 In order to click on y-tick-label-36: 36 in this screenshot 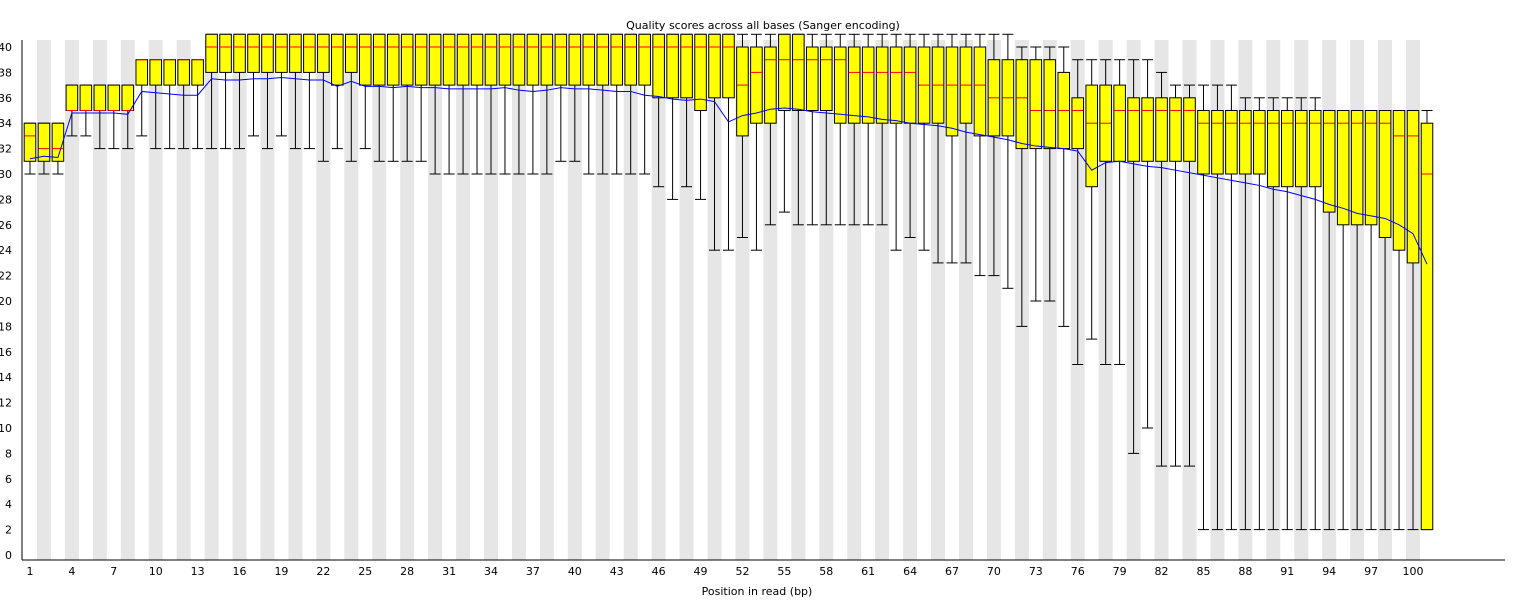, I will do `click(6, 98)`.